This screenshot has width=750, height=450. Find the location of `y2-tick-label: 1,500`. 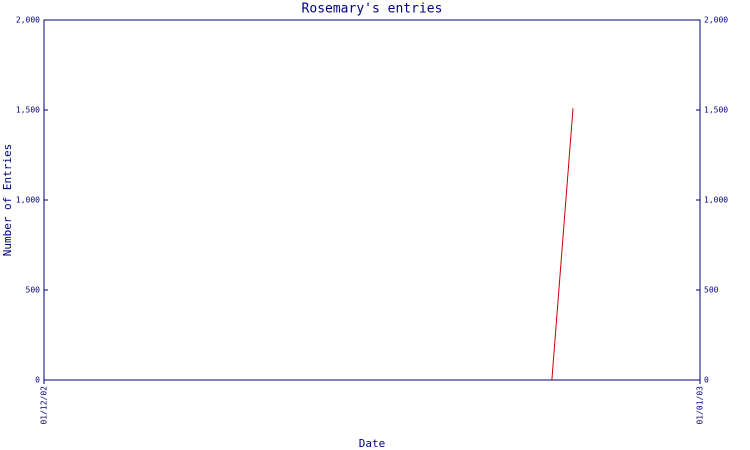

y2-tick-label: 1,500 is located at coordinates (716, 110).